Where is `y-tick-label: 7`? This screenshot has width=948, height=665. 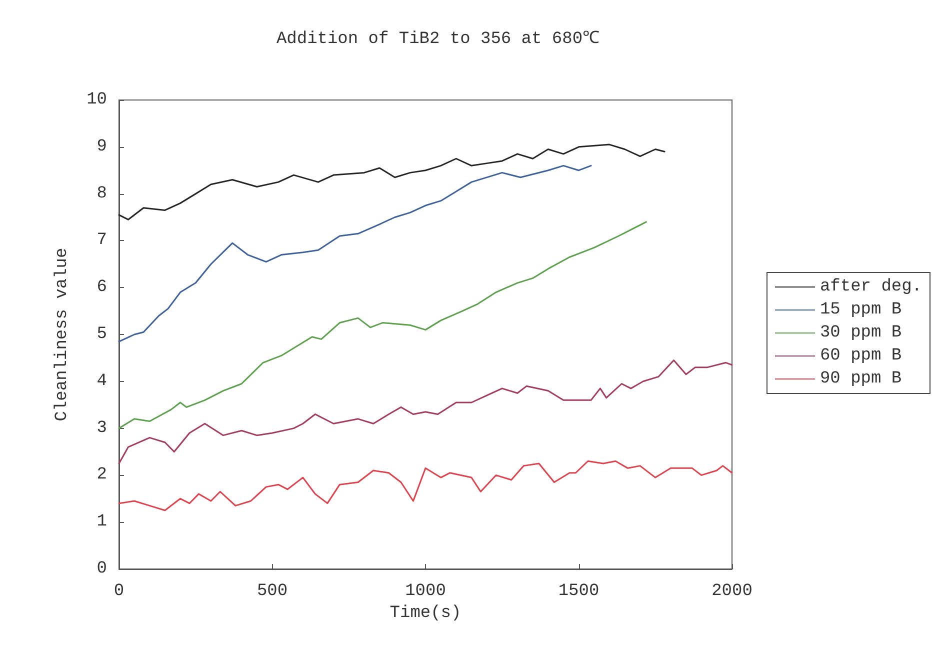 y-tick-label: 7 is located at coordinates (101, 240).